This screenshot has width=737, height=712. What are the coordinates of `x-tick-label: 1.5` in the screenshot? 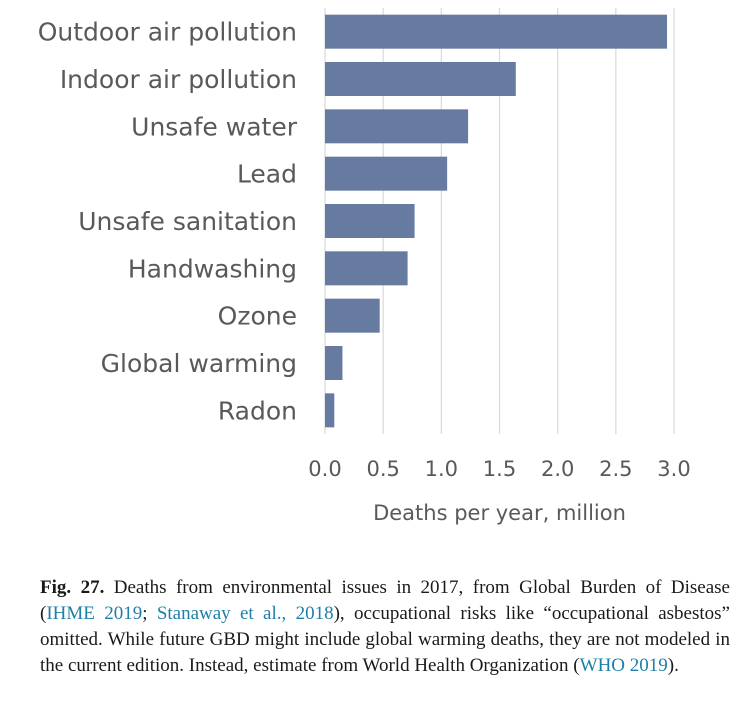 It's located at (499, 469).